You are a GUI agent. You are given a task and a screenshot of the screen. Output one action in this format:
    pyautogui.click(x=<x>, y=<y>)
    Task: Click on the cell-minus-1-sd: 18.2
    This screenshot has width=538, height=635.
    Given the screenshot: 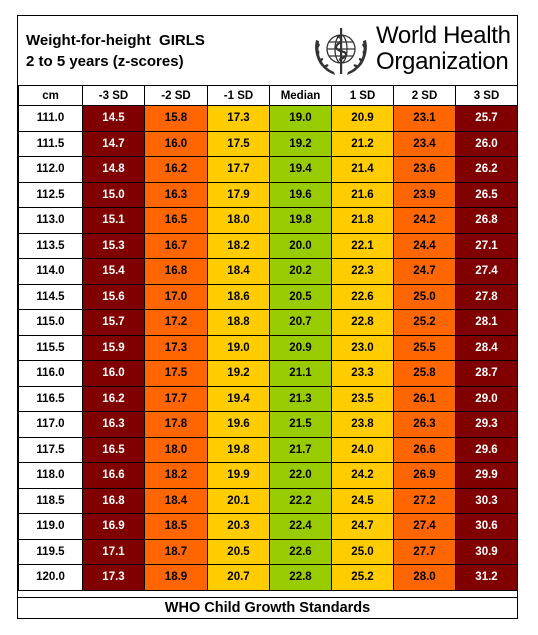 What is the action you would take?
    pyautogui.click(x=238, y=245)
    